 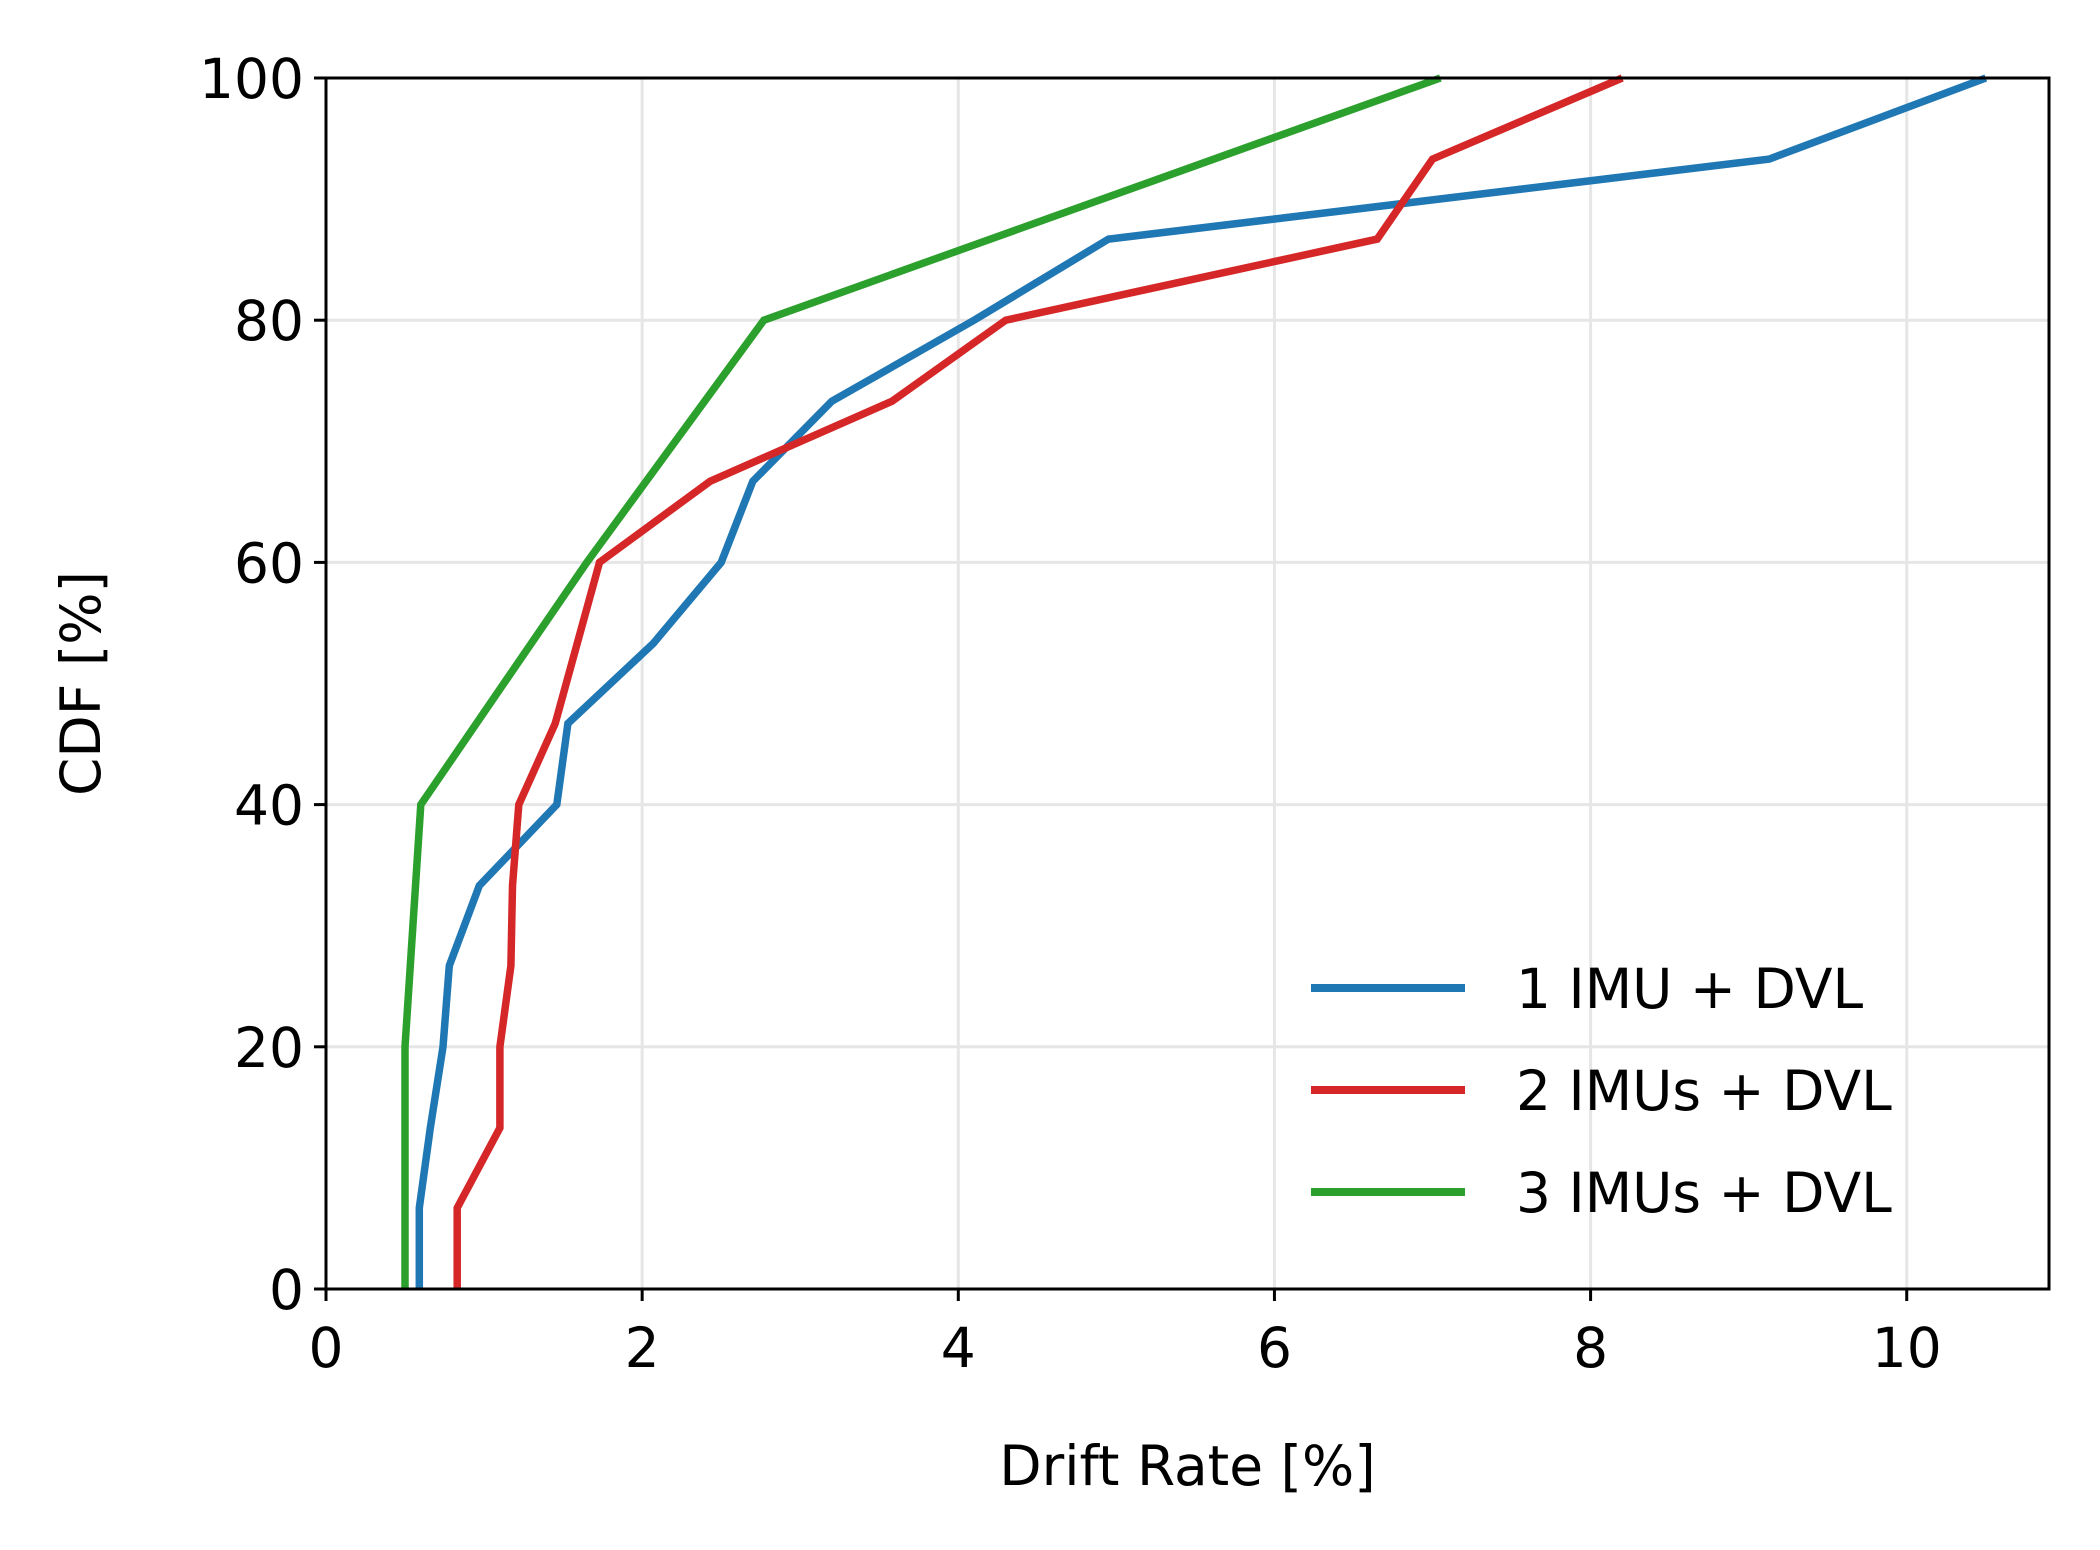 What do you see at coordinates (1704, 1091) in the screenshot?
I see `legend-label: 2 IMUs + DVL` at bounding box center [1704, 1091].